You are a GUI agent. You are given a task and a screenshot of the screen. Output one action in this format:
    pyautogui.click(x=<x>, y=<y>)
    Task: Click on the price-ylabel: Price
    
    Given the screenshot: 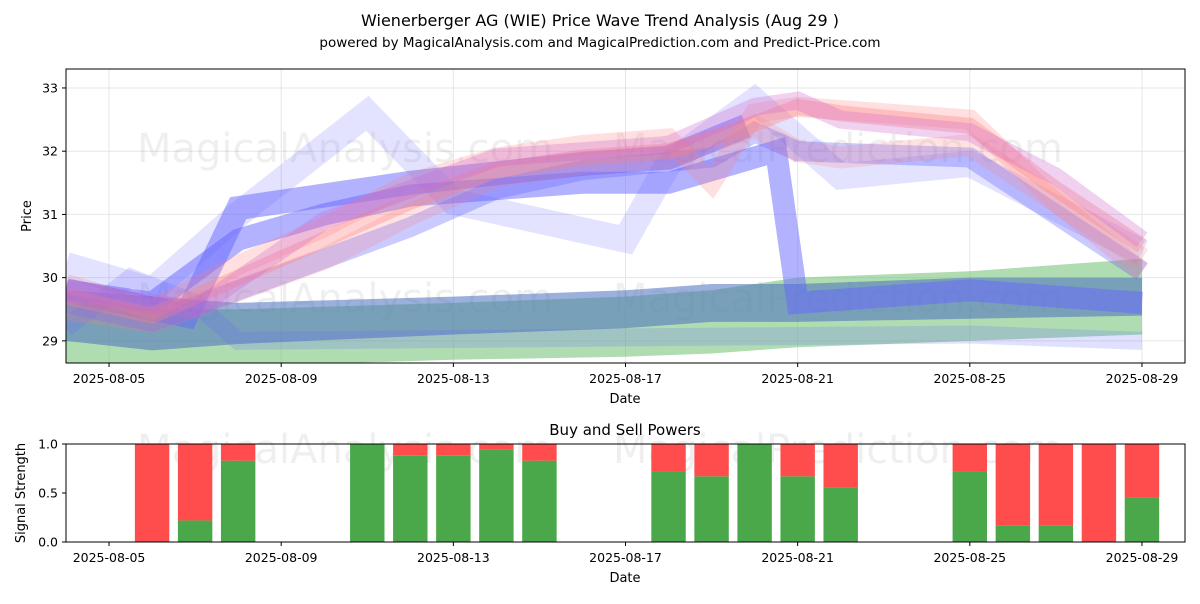 What is the action you would take?
    pyautogui.click(x=27, y=216)
    